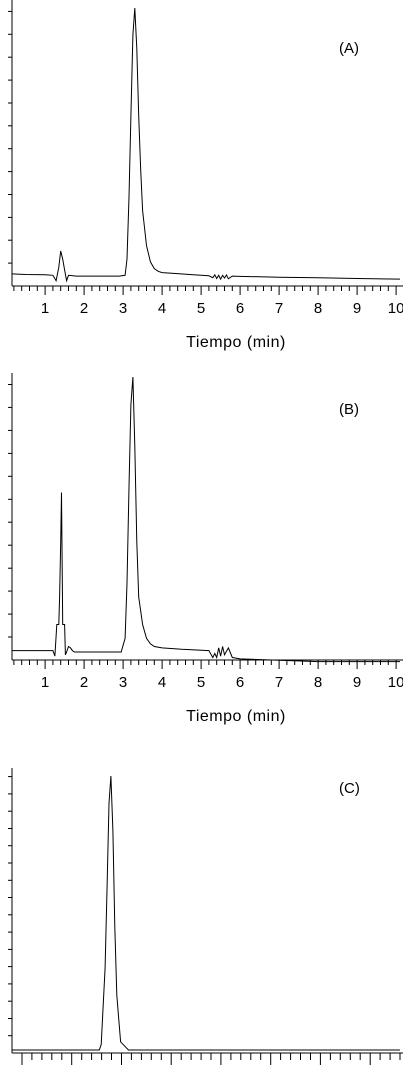 The image size is (403, 1070). What do you see at coordinates (349, 409) in the screenshot?
I see `panel-label: (B)` at bounding box center [349, 409].